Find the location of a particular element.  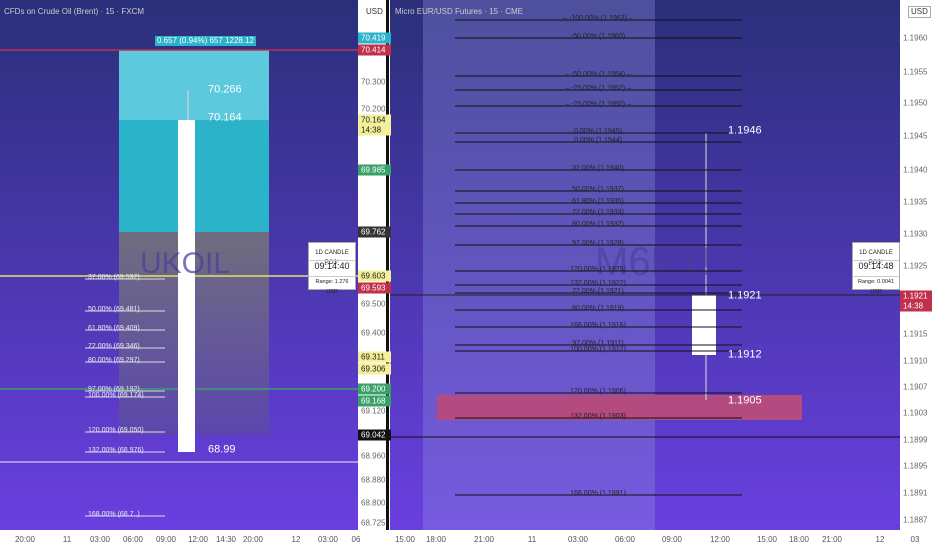

price-label: 1.1887 is located at coordinates (915, 520).